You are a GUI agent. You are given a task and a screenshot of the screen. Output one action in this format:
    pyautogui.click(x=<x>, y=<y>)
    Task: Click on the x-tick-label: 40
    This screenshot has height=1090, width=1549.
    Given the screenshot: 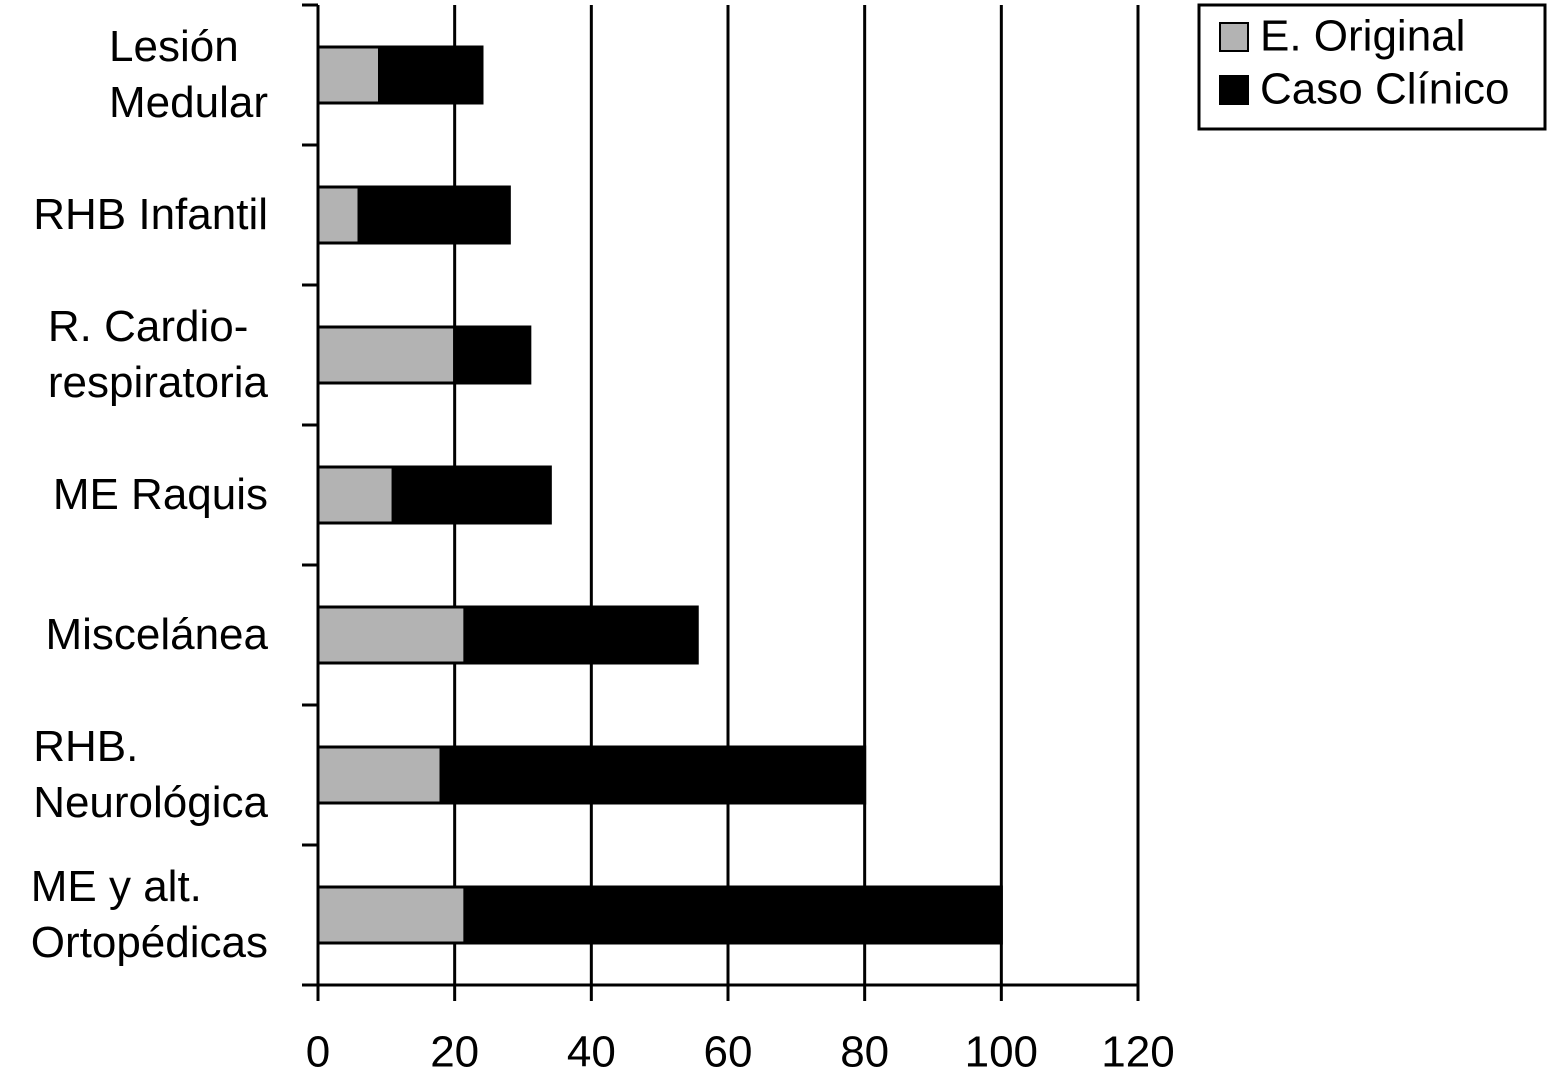 What is the action you would take?
    pyautogui.click(x=591, y=1052)
    